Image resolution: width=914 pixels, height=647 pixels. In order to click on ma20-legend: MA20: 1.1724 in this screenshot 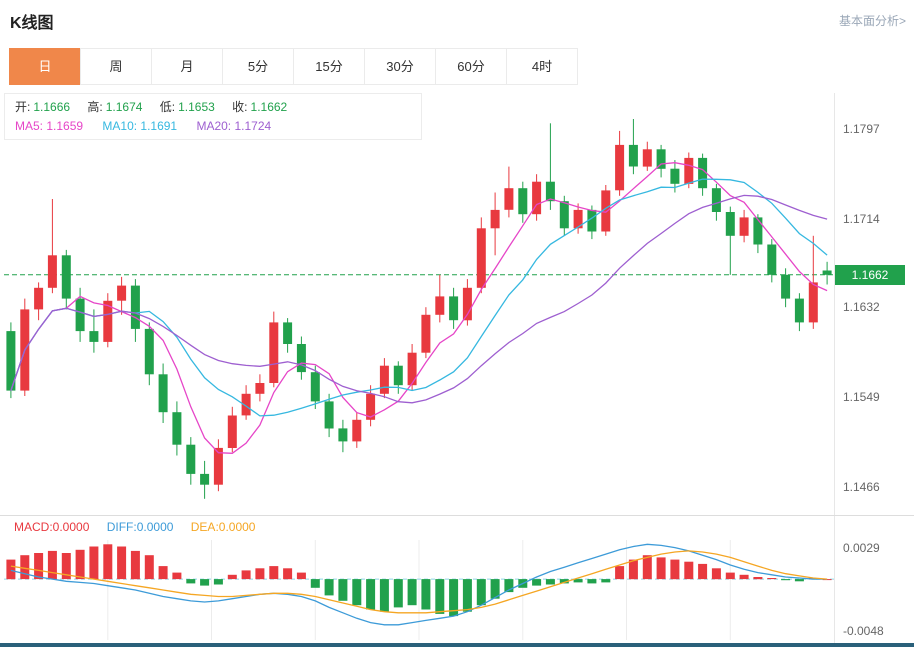, I will do `click(234, 126)`.